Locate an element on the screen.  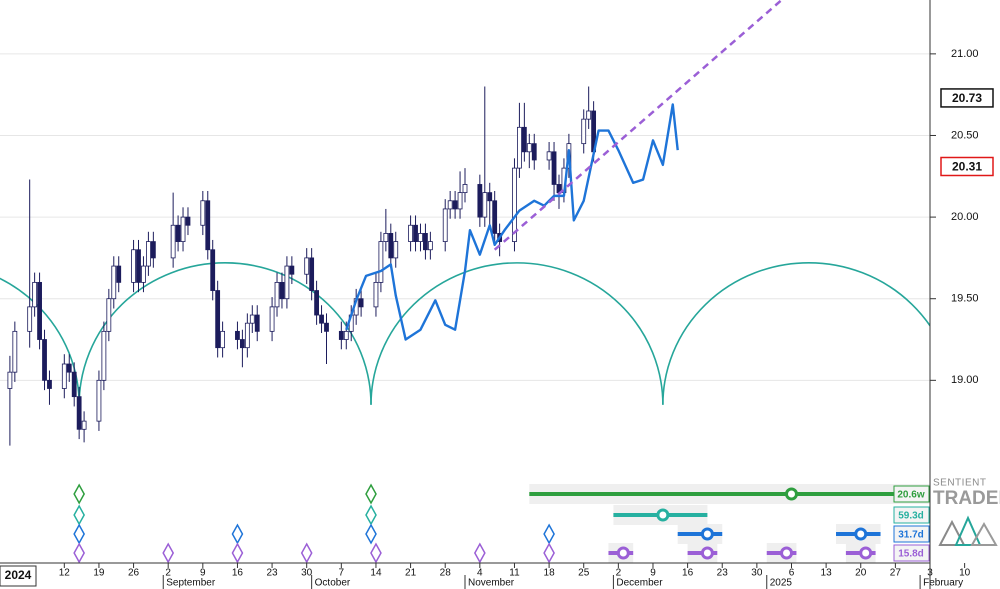
price-tag-box is located at coordinates (967, 166).